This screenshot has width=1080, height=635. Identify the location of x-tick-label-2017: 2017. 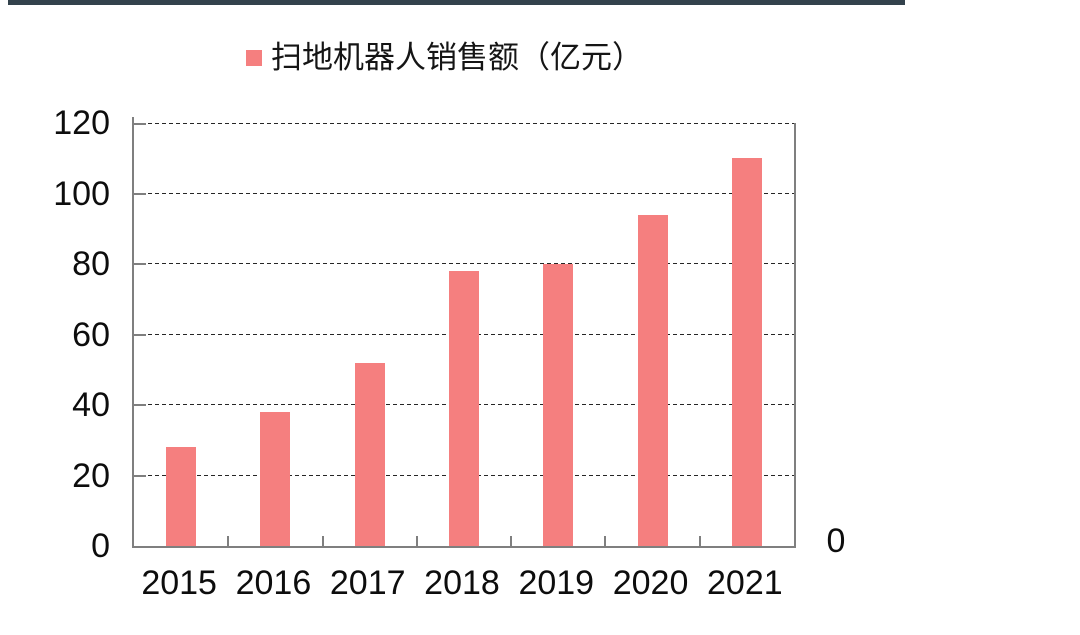
(367, 583).